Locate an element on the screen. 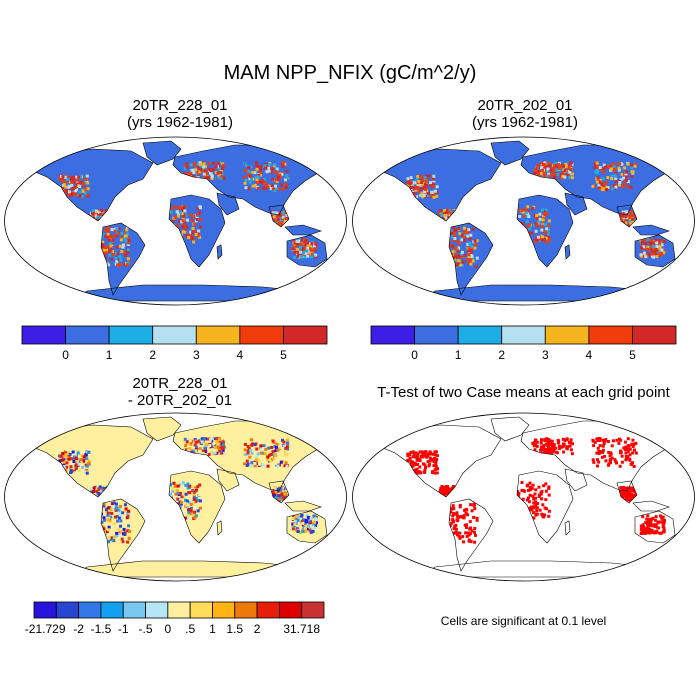  colorbar-tick-label: 2 is located at coordinates (152, 355).